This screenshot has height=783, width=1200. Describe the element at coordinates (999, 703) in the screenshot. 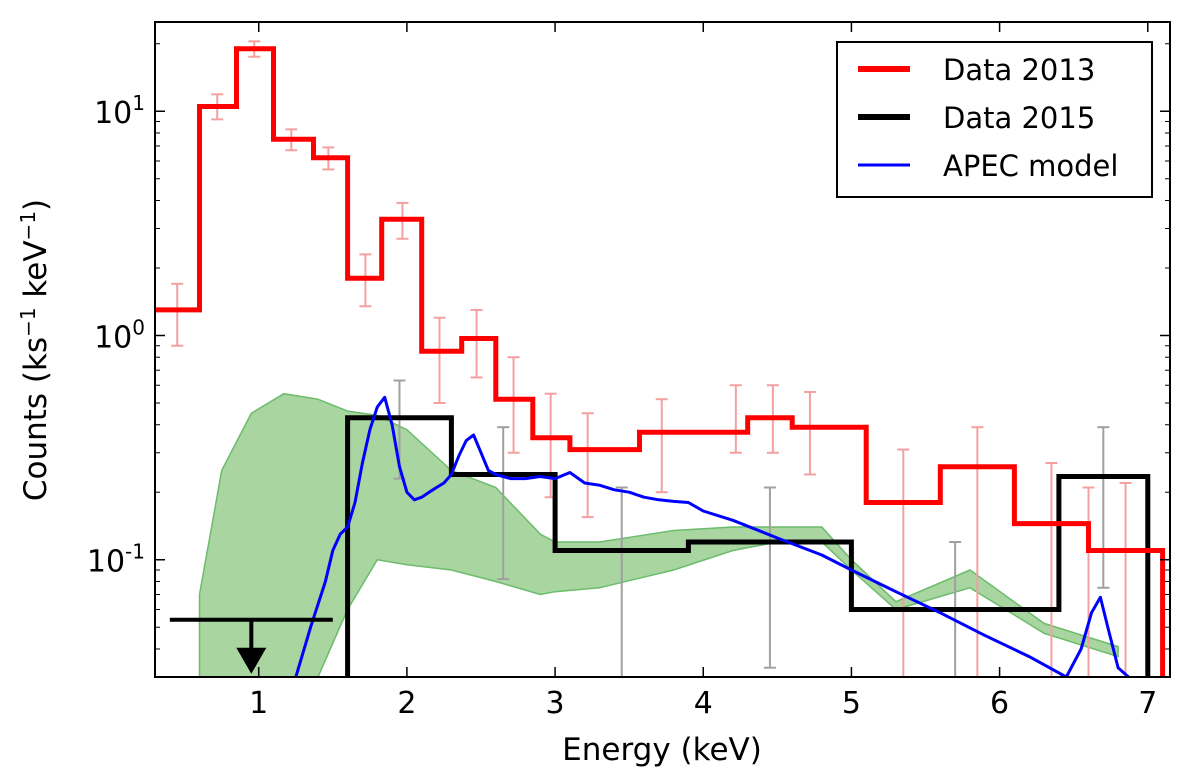

I see `x-tick-label: 6` at that location.